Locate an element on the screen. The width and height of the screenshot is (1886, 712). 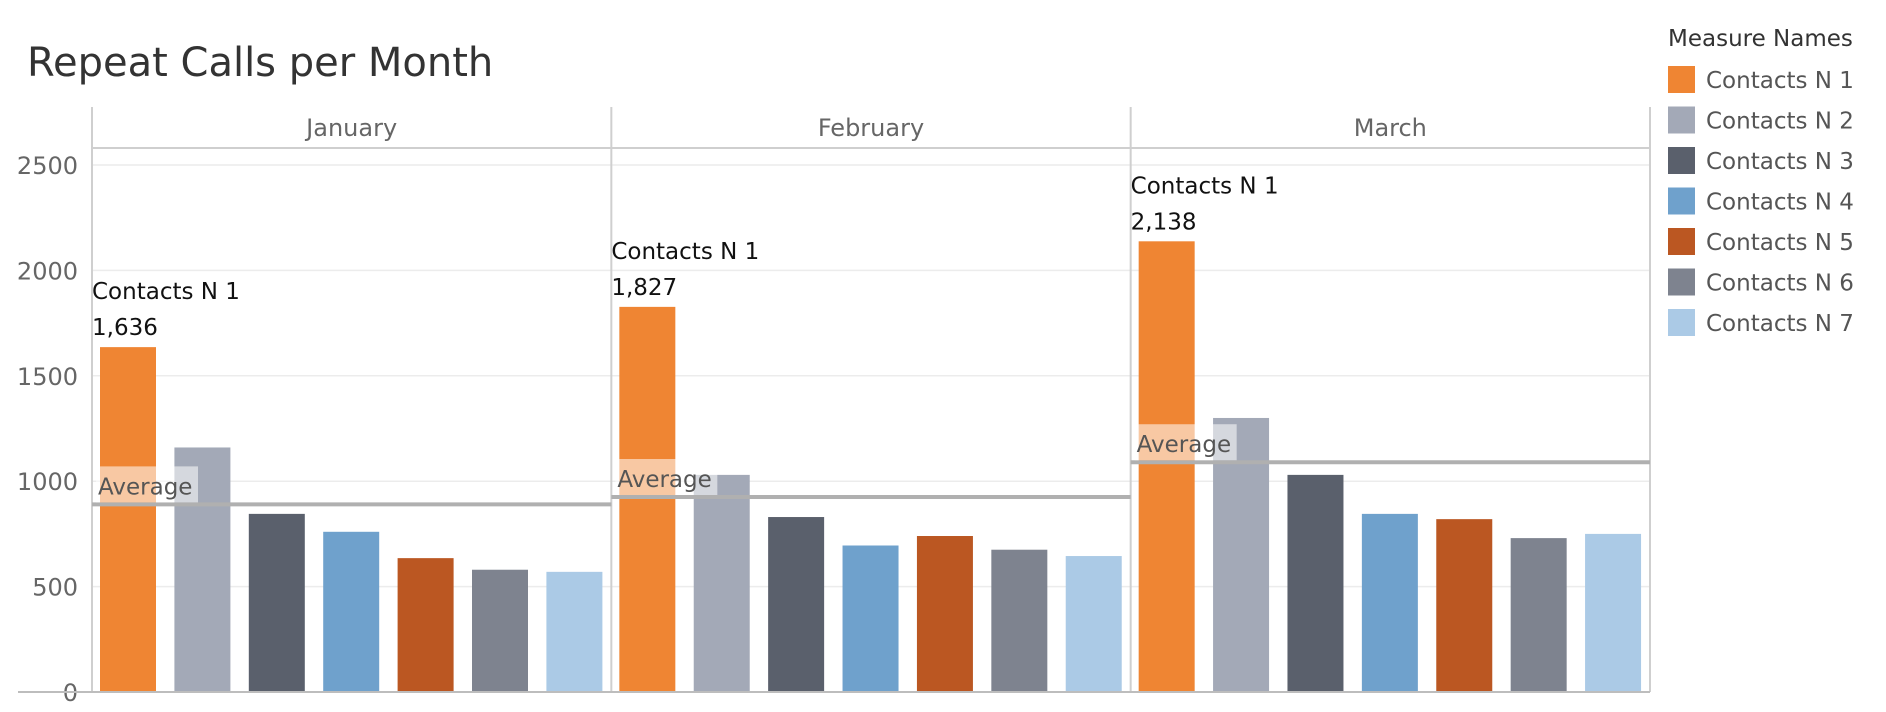
chart-title: Repeat Calls per Month is located at coordinates (260, 63).